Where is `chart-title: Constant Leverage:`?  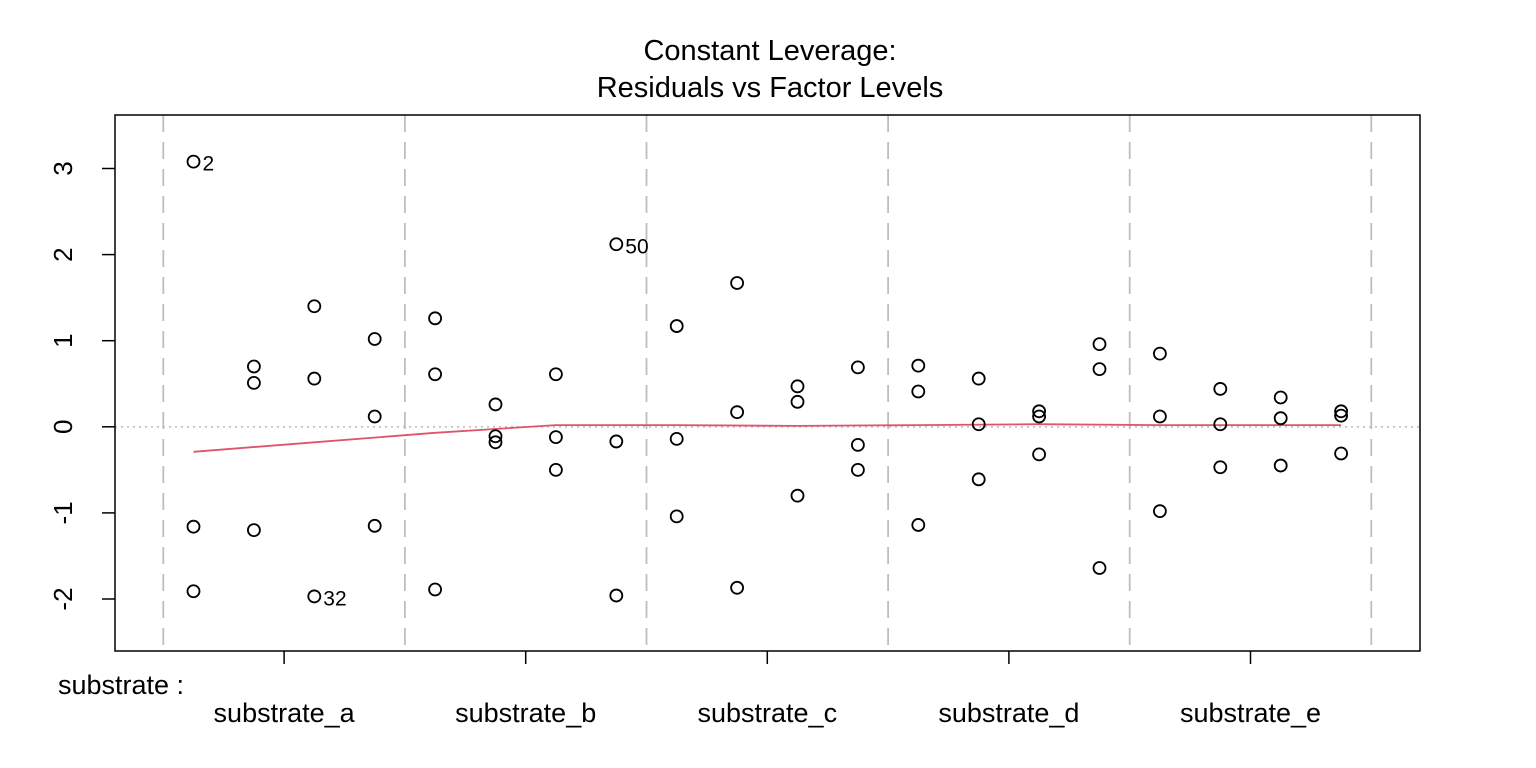
chart-title: Constant Leverage: is located at coordinates (769, 51).